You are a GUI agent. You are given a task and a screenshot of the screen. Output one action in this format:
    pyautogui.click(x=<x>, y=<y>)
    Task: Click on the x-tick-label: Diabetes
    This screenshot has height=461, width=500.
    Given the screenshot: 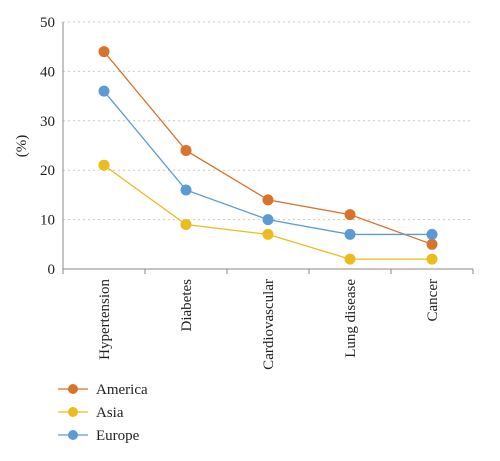 What is the action you would take?
    pyautogui.click(x=187, y=305)
    